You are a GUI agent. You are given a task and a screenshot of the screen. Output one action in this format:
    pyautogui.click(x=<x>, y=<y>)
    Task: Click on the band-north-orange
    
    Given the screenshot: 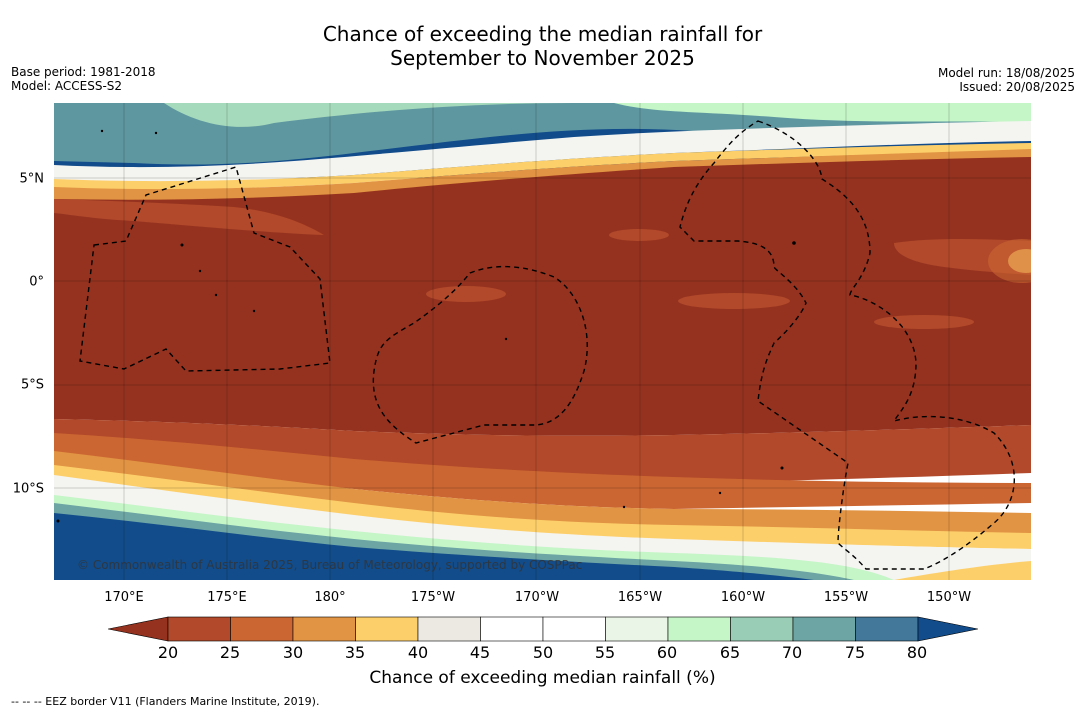 What is the action you would take?
    pyautogui.click(x=542, y=175)
    